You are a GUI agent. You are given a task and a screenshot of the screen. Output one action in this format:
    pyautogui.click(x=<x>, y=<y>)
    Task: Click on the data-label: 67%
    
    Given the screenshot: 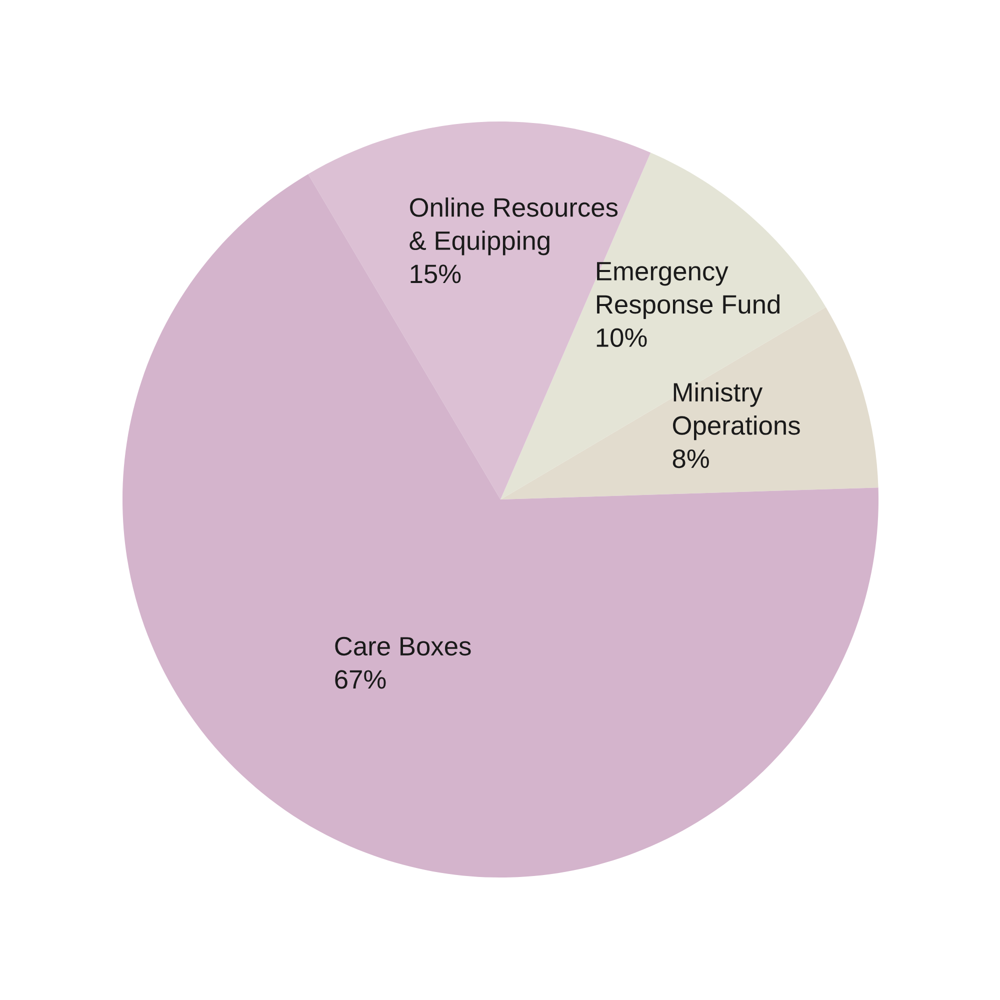 What is the action you would take?
    pyautogui.click(x=360, y=679)
    